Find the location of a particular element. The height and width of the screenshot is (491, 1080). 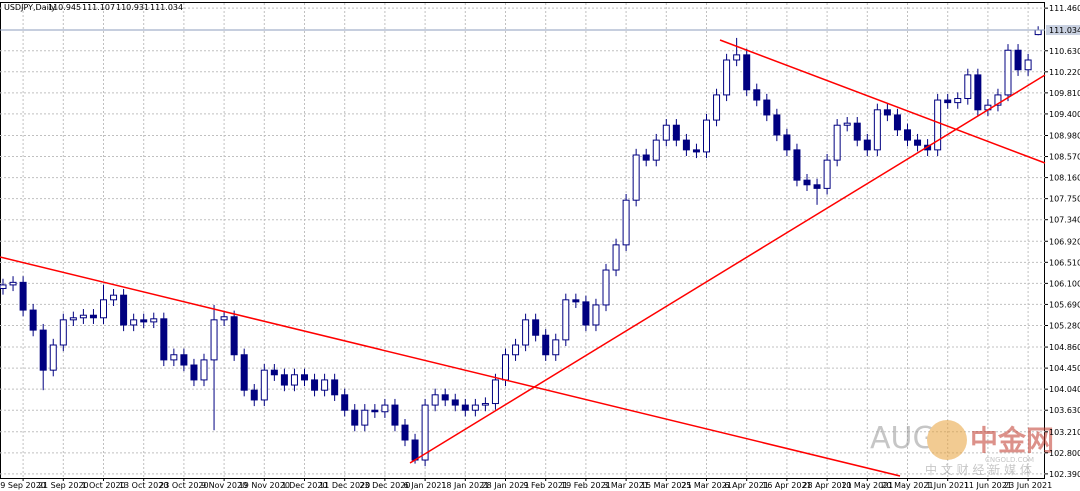

trend-line is located at coordinates (882, 101).